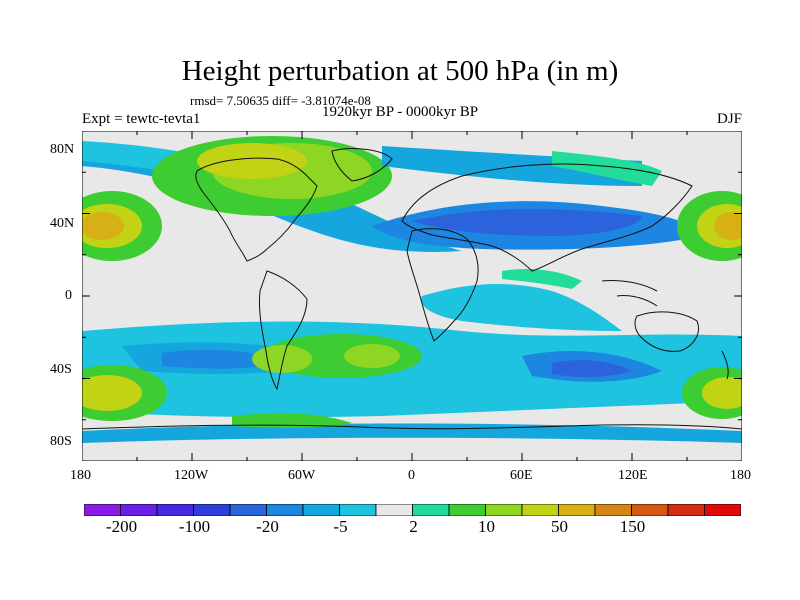  What do you see at coordinates (412, 427) in the screenshot?
I see `coastline-antarctica` at bounding box center [412, 427].